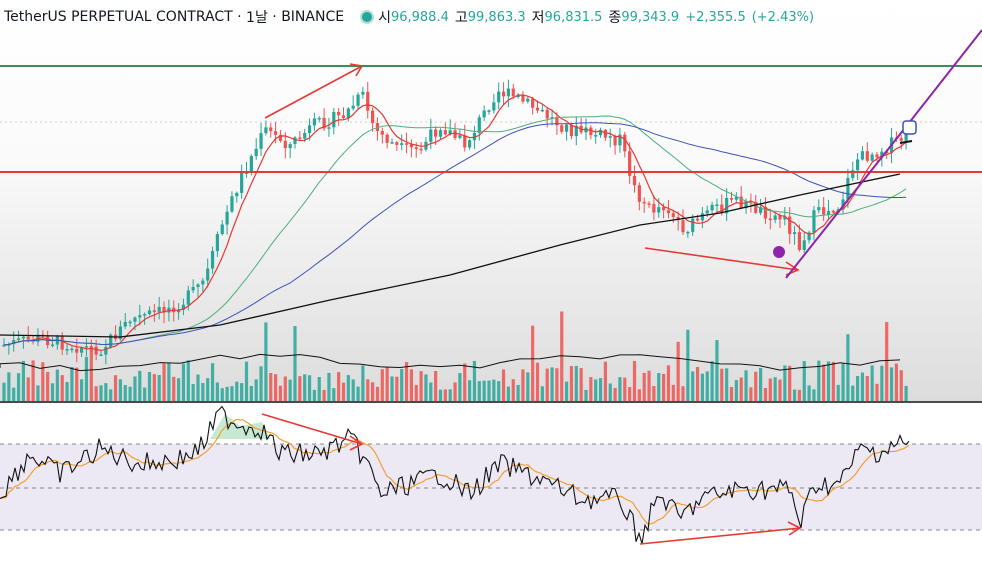  I want to click on symbol-title: TetherUS PERPETUAL CONTRACT, so click(118, 17).